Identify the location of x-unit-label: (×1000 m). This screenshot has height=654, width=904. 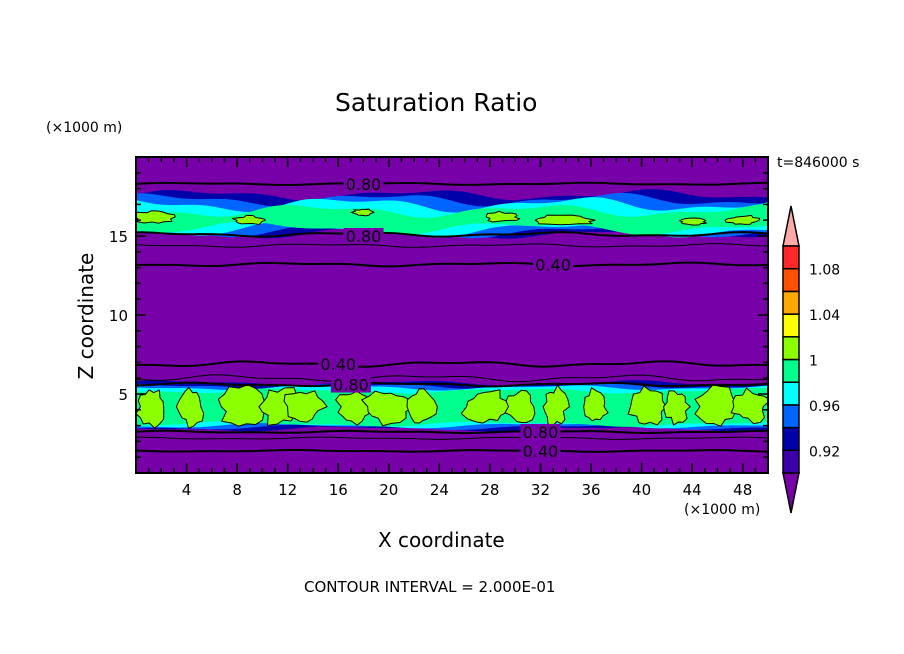
(722, 510).